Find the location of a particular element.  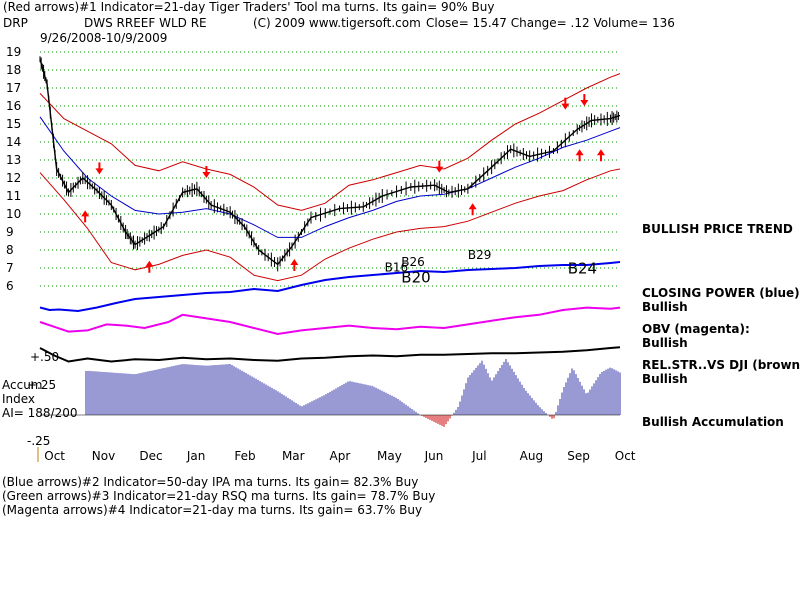

month-label: Apr is located at coordinates (340, 456).